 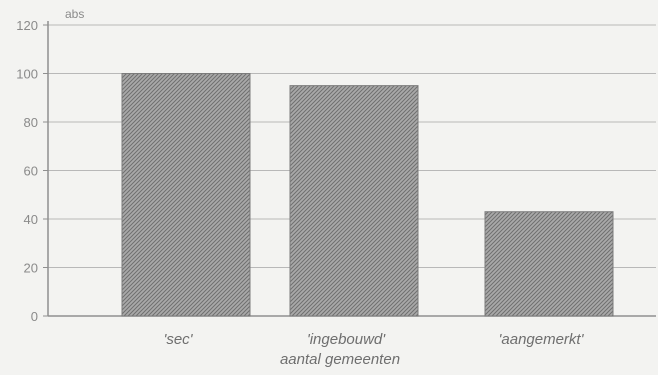 I want to click on y-tick-label-40: 40, so click(x=31, y=219).